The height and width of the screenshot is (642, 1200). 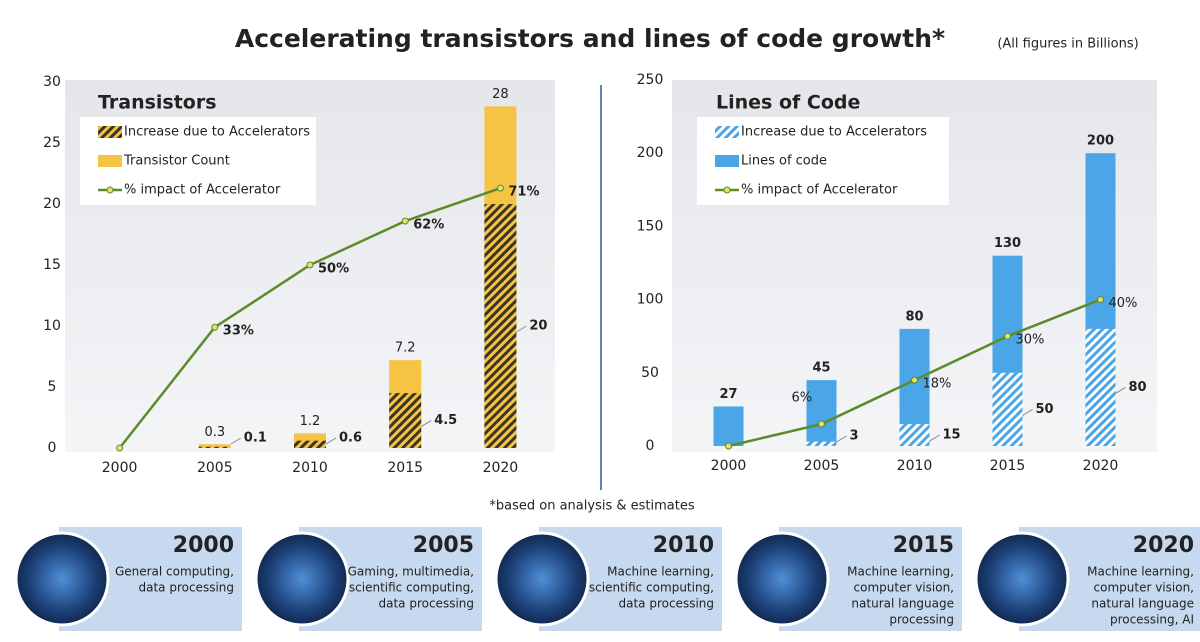 What do you see at coordinates (52, 326) in the screenshot?
I see `y-tick-label: 10` at bounding box center [52, 326].